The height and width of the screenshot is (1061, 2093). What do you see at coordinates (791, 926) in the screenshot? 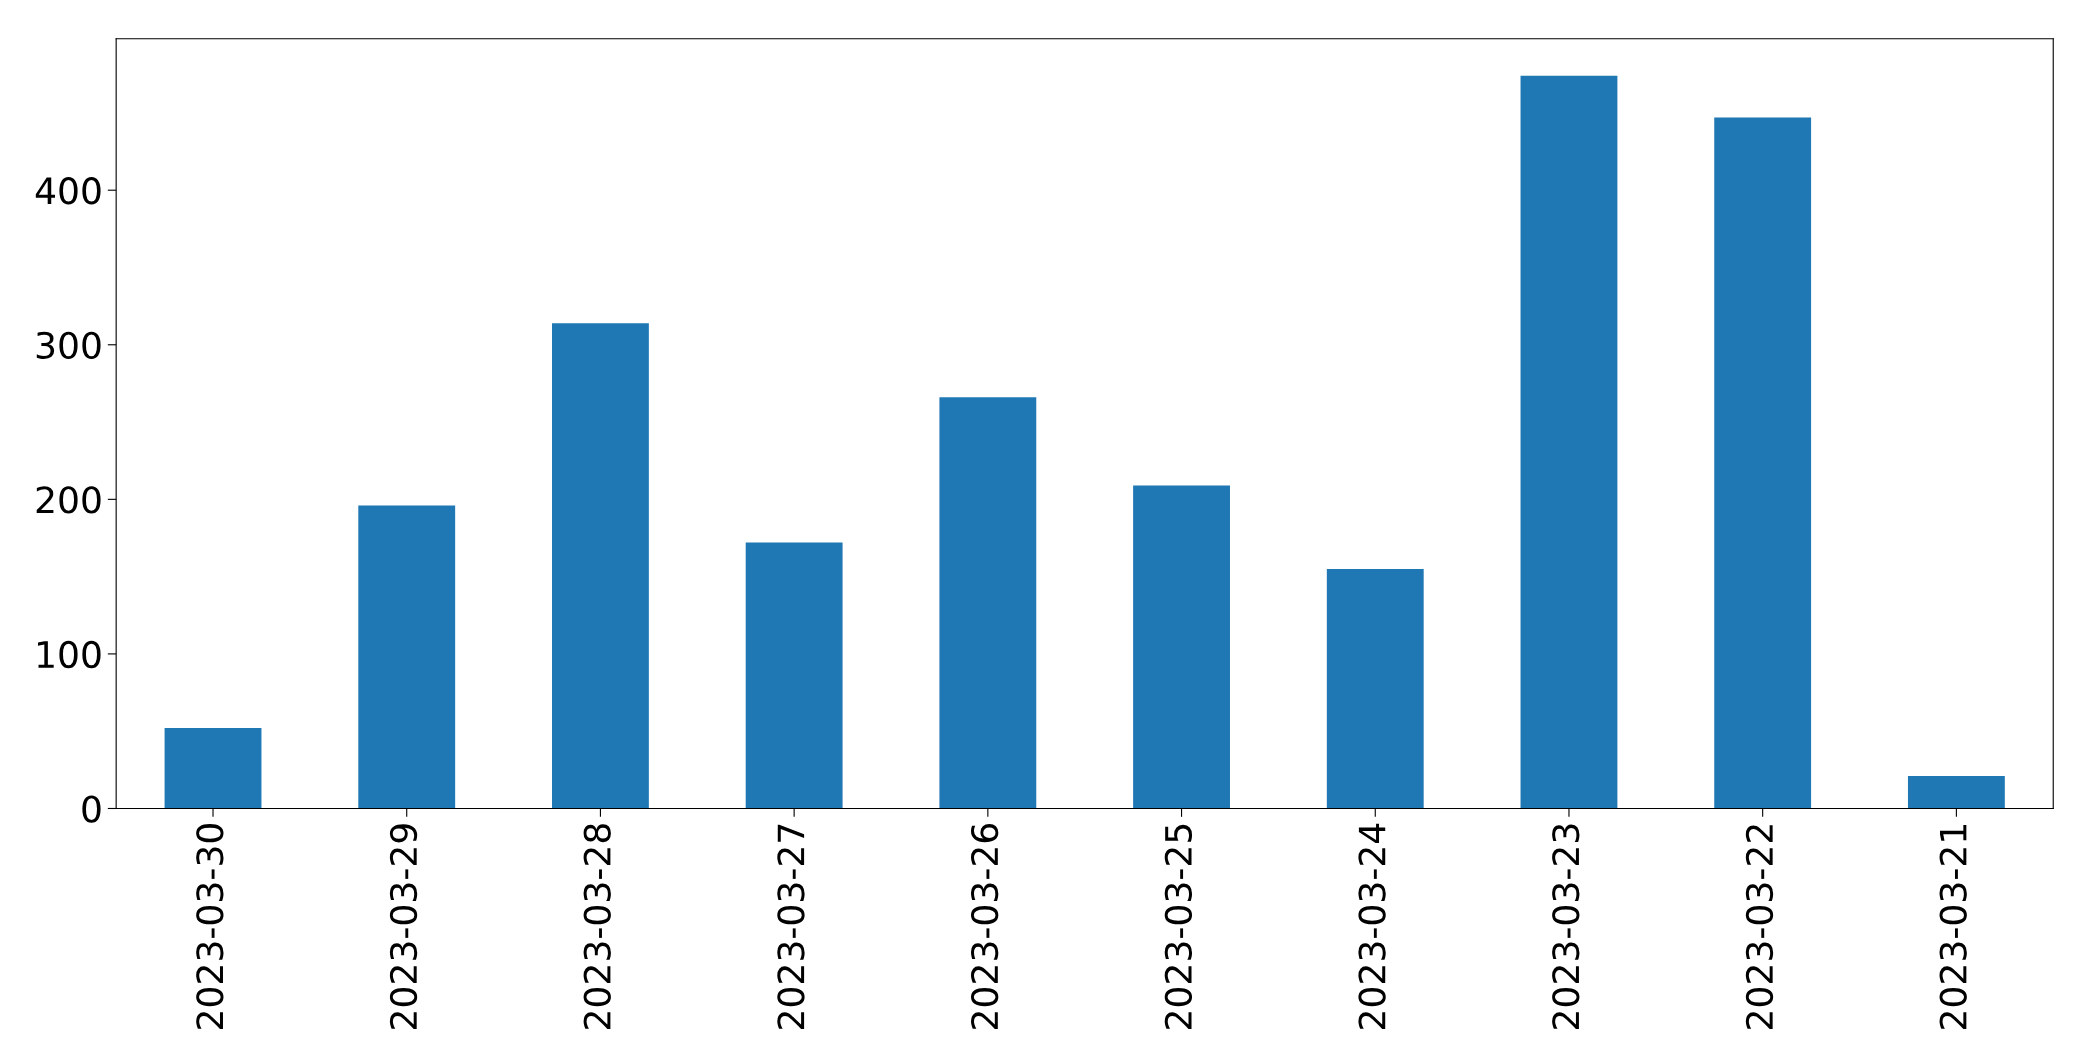
I see `x-tick-label: 2023-03-27` at bounding box center [791, 926].